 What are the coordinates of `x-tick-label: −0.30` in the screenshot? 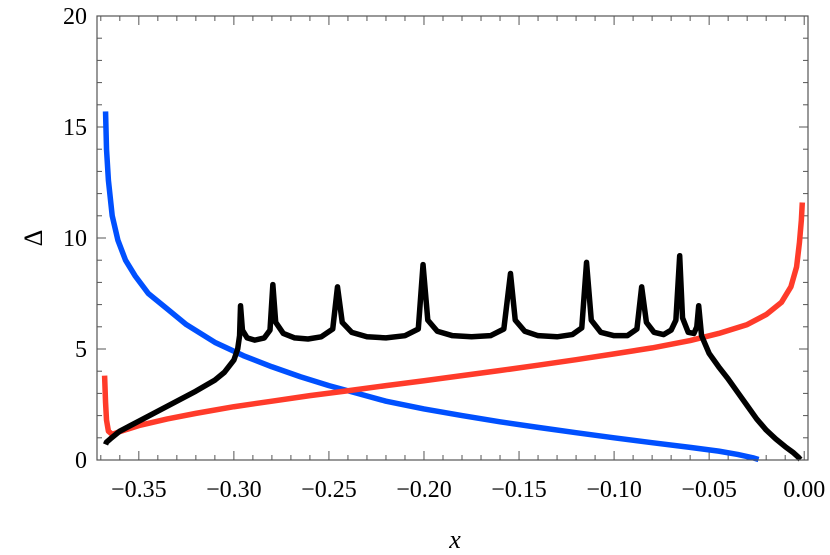 It's located at (234, 490).